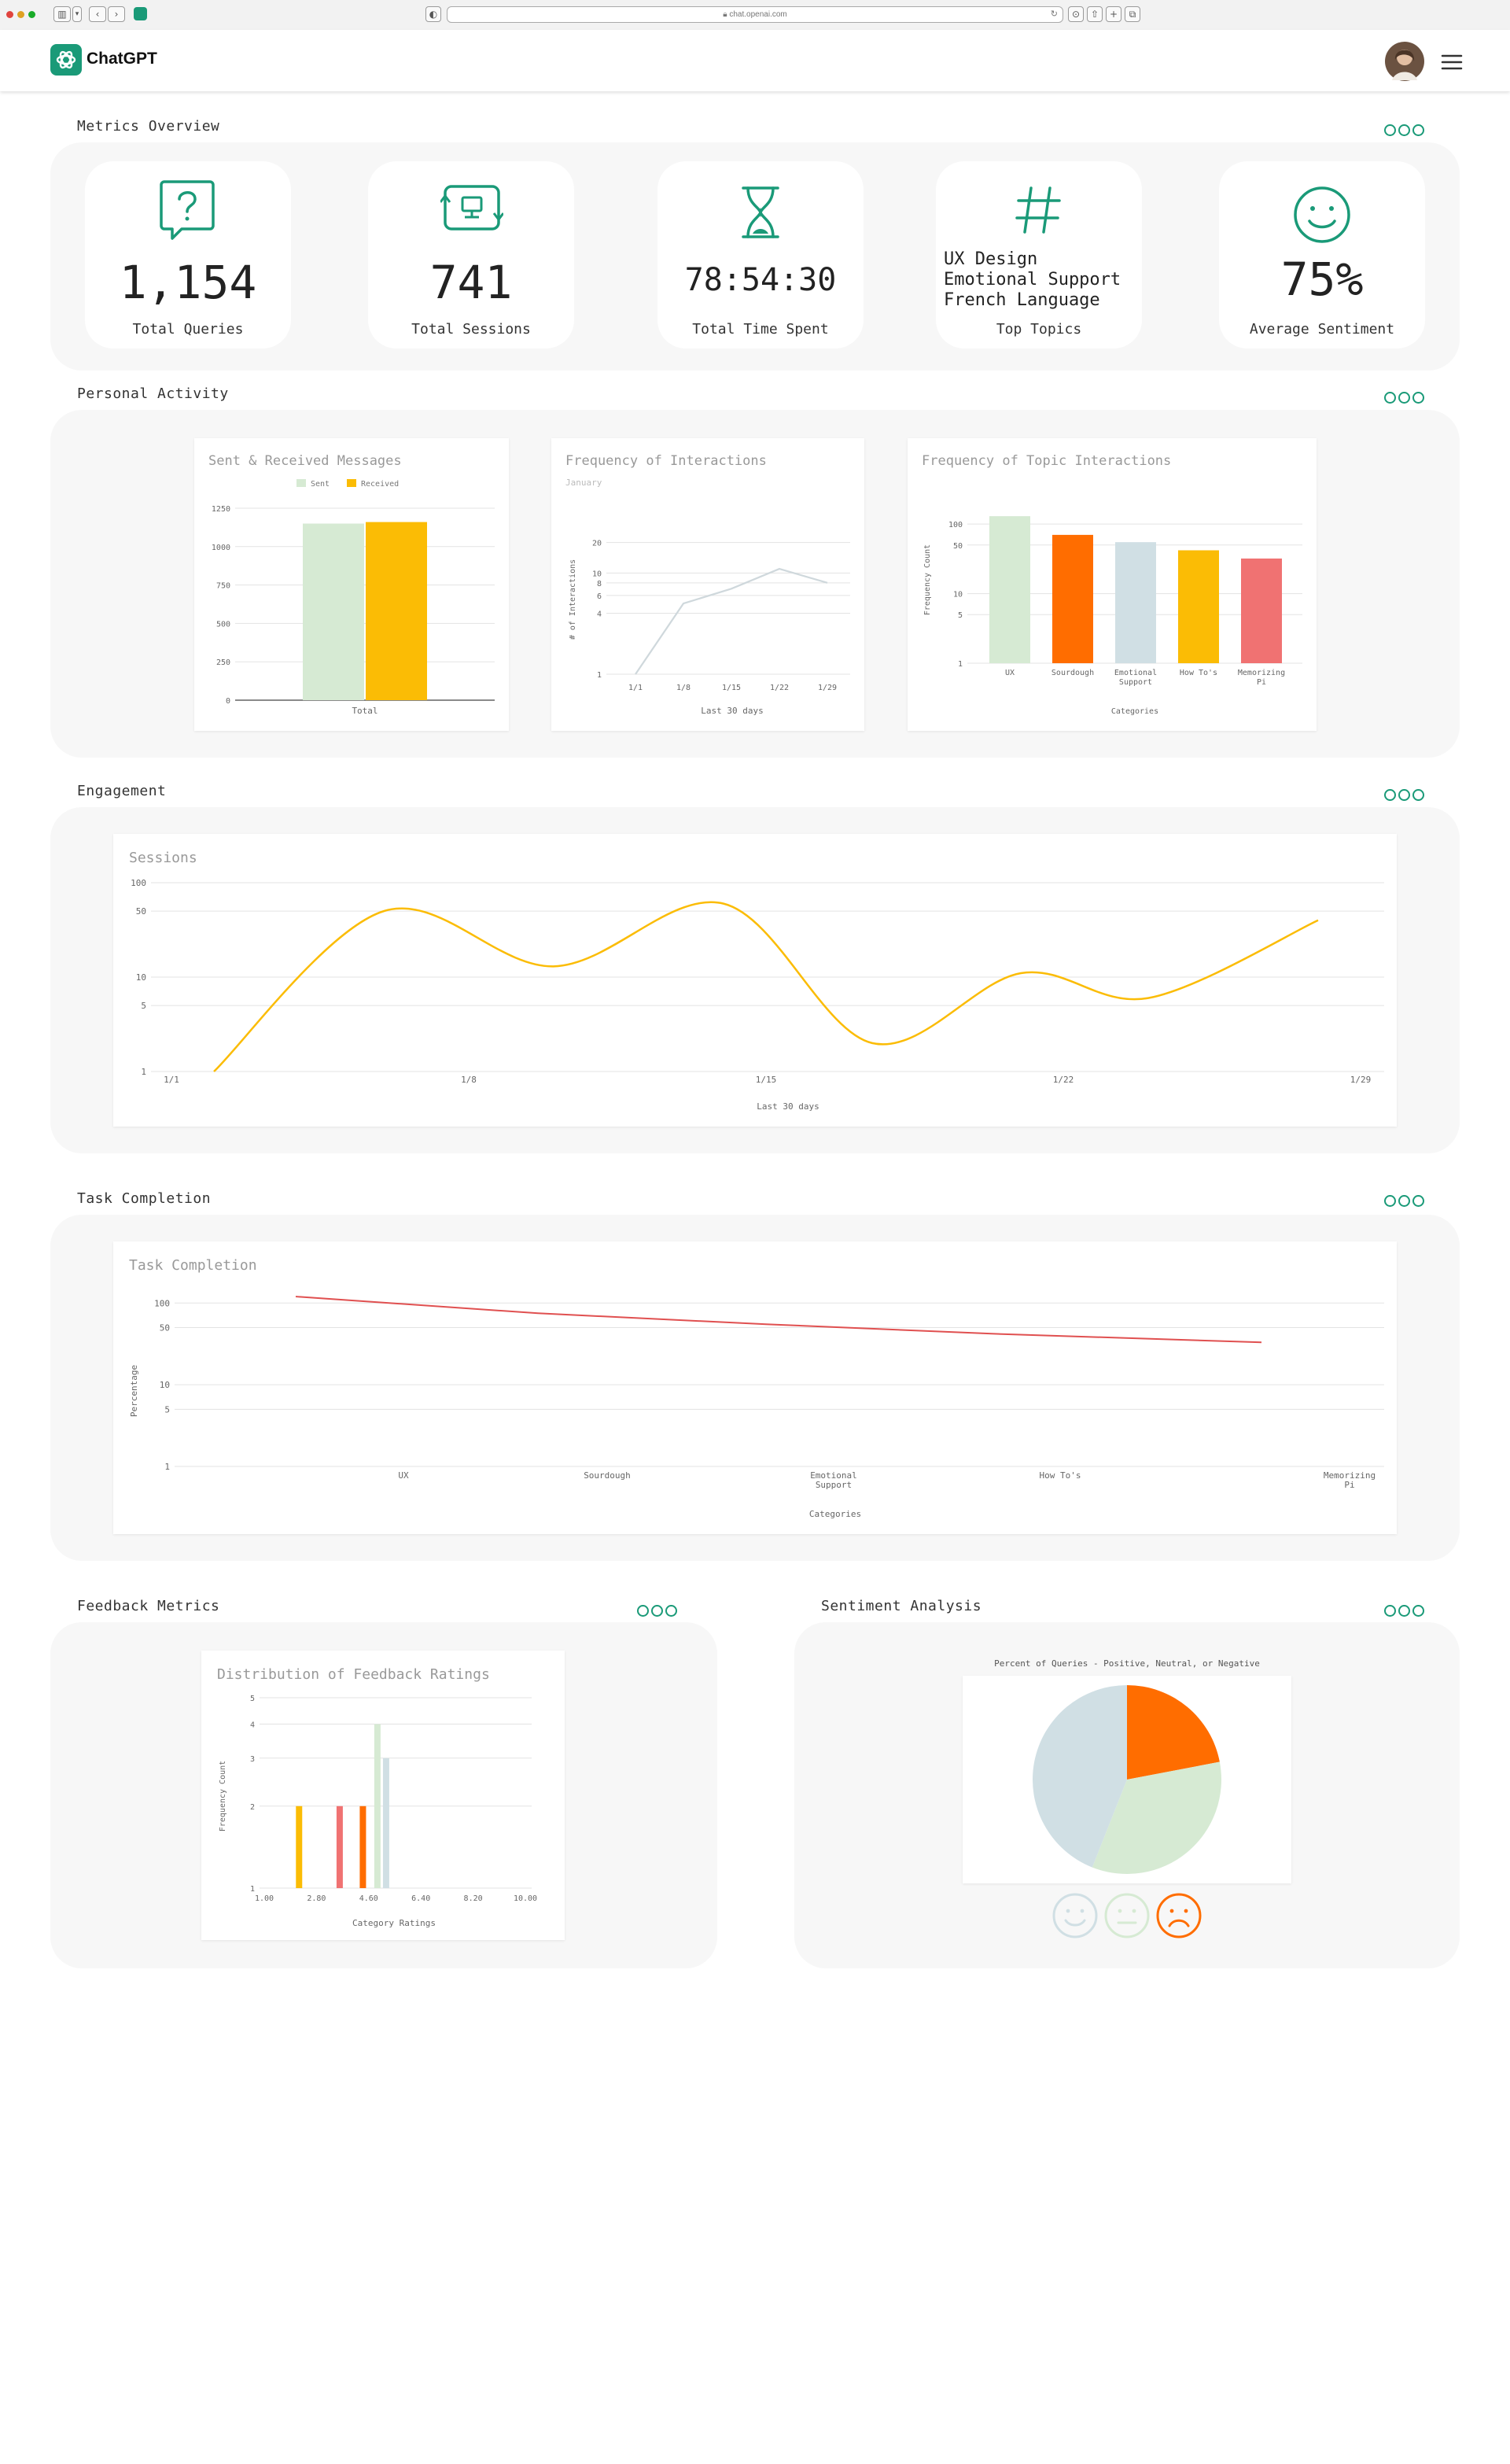  I want to click on top-topic-item: Emotional Support, so click(1032, 280).